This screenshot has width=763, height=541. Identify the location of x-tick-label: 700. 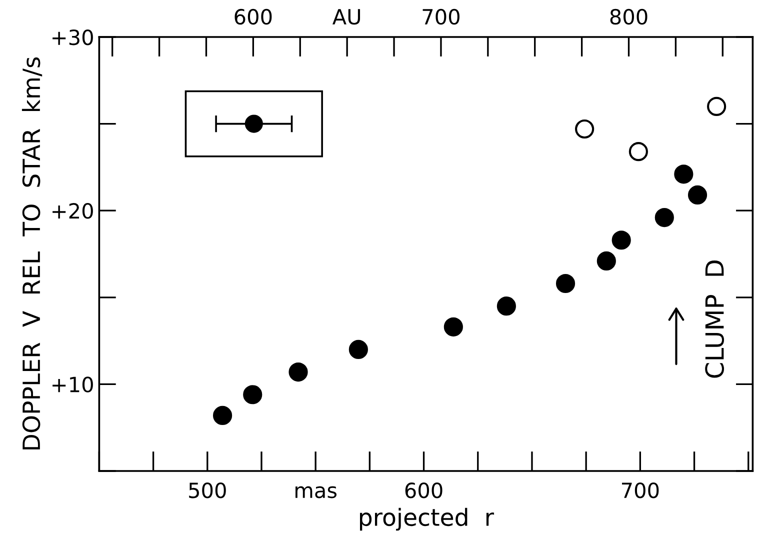
(640, 490).